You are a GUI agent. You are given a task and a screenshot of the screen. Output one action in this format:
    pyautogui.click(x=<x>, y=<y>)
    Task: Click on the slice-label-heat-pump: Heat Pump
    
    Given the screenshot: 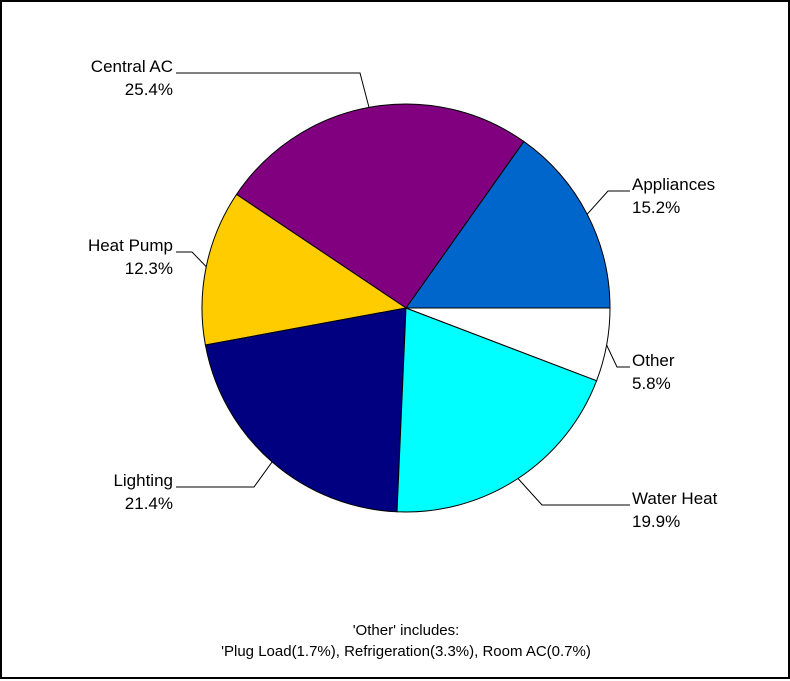 What is the action you would take?
    pyautogui.click(x=130, y=245)
    